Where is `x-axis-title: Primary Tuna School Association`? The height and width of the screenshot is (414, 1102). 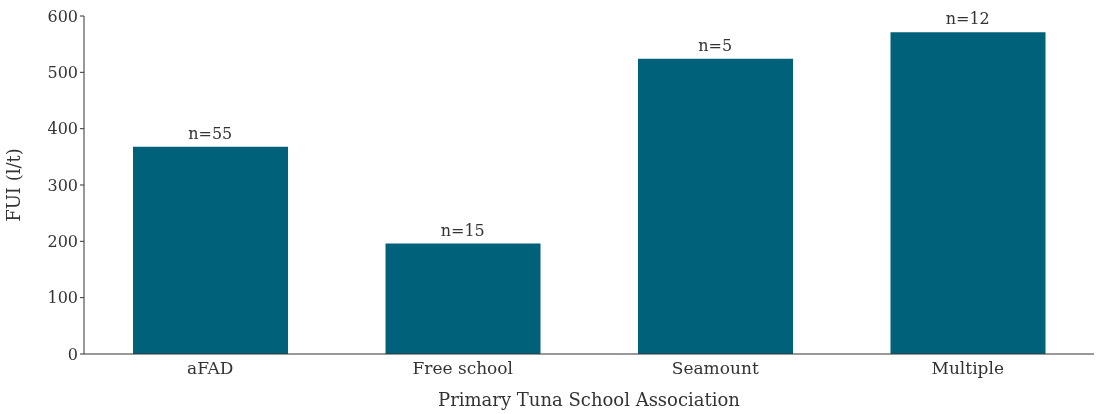 x-axis-title: Primary Tuna School Association is located at coordinates (589, 399).